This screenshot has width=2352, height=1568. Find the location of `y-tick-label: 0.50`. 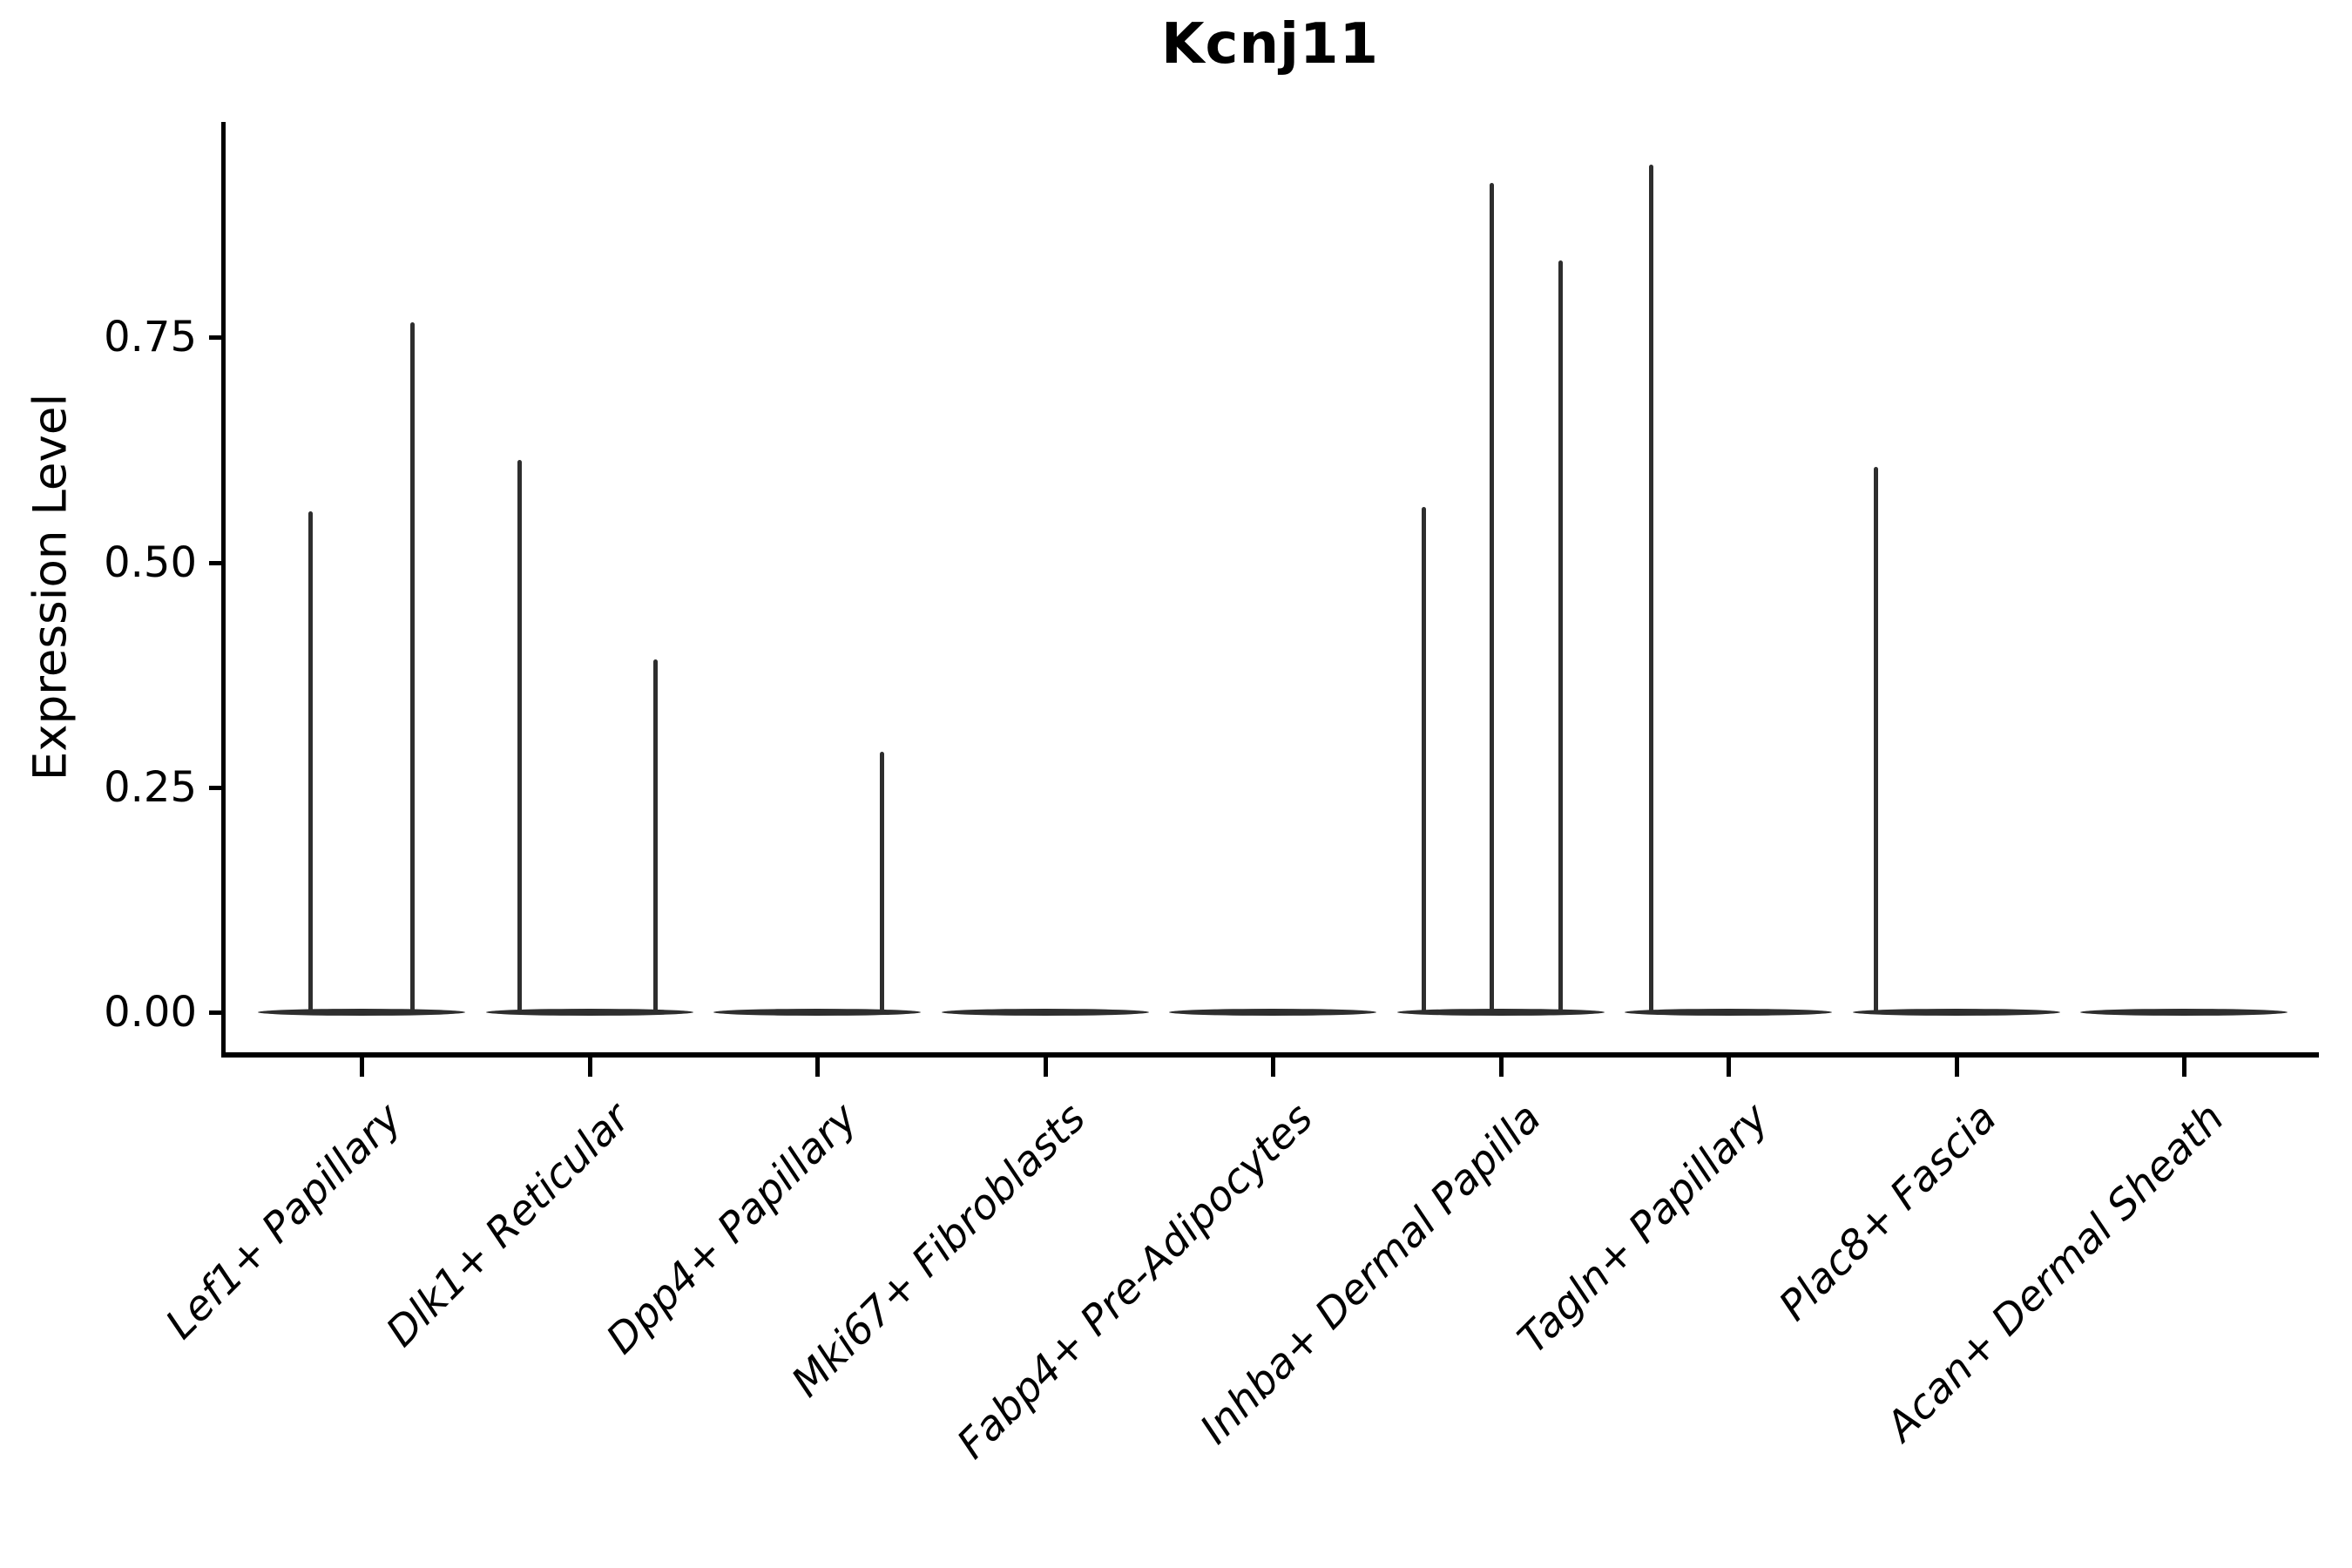

y-tick-label: 0.50 is located at coordinates (150, 562).